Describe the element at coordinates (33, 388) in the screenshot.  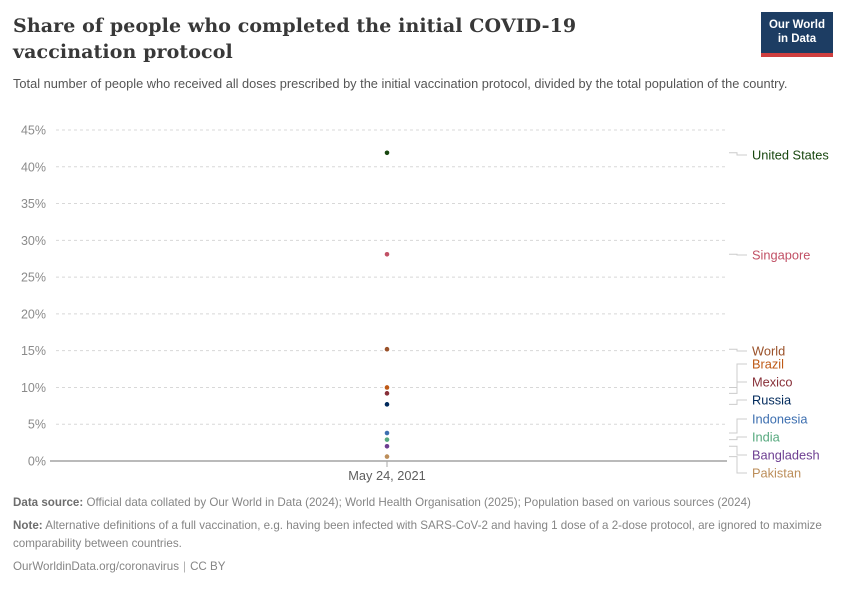
I see `y-axis-tick-label: 10%` at that location.